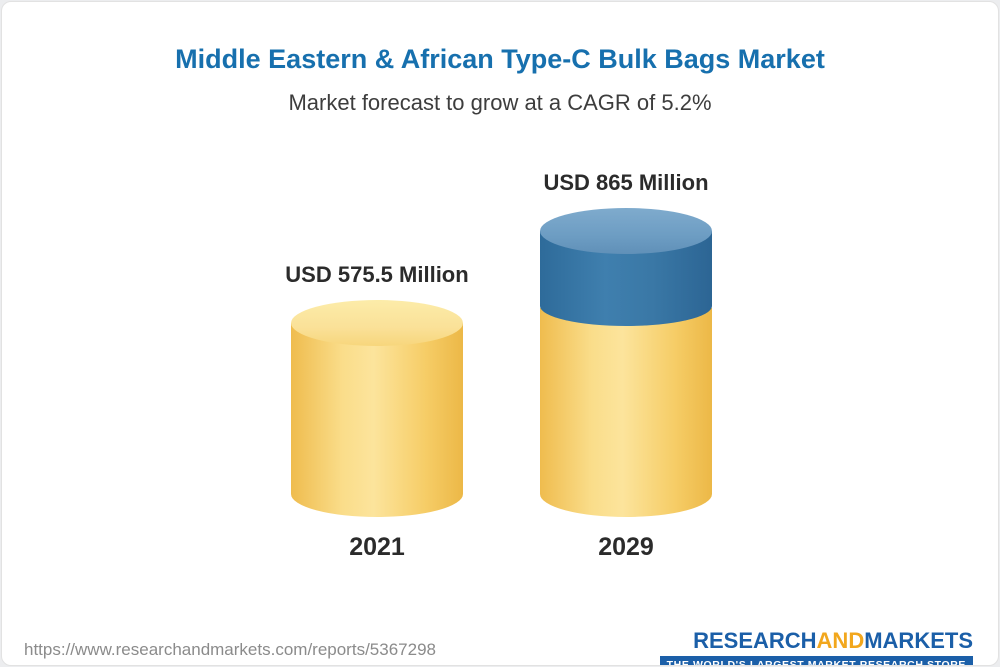  Describe the element at coordinates (626, 547) in the screenshot. I see `x-axis-label-2029: 2029` at that location.